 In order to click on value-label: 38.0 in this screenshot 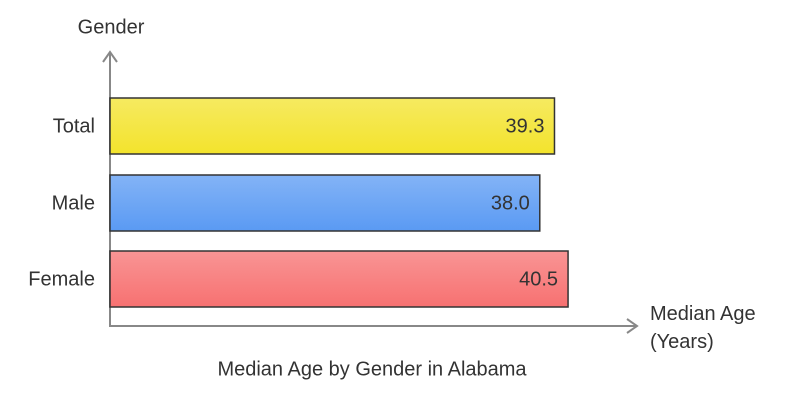, I will do `click(510, 203)`.